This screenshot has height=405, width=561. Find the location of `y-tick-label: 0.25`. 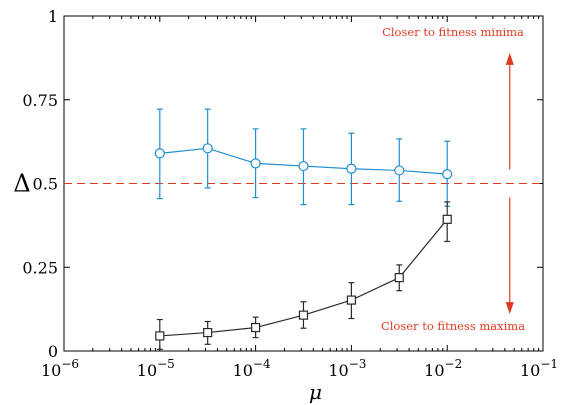

y-tick-label: 0.25 is located at coordinates (40, 267).